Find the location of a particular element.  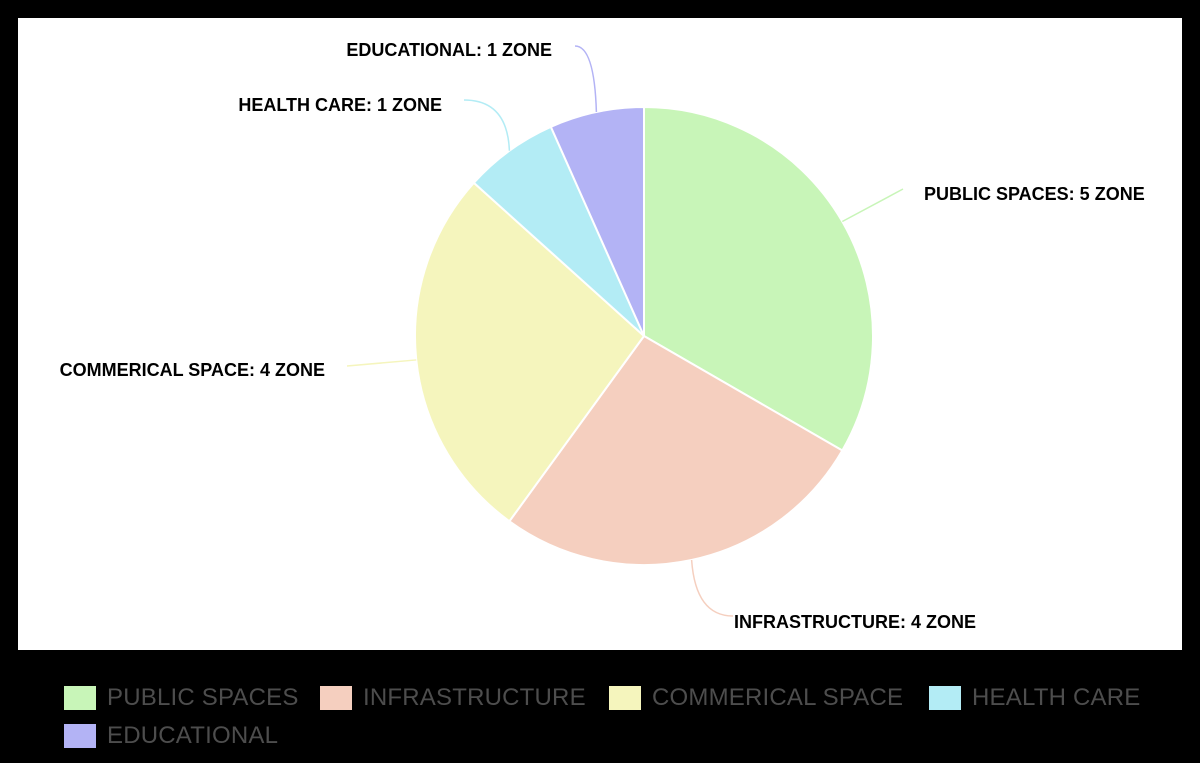

leader-line-health-care is located at coordinates (487, 125).